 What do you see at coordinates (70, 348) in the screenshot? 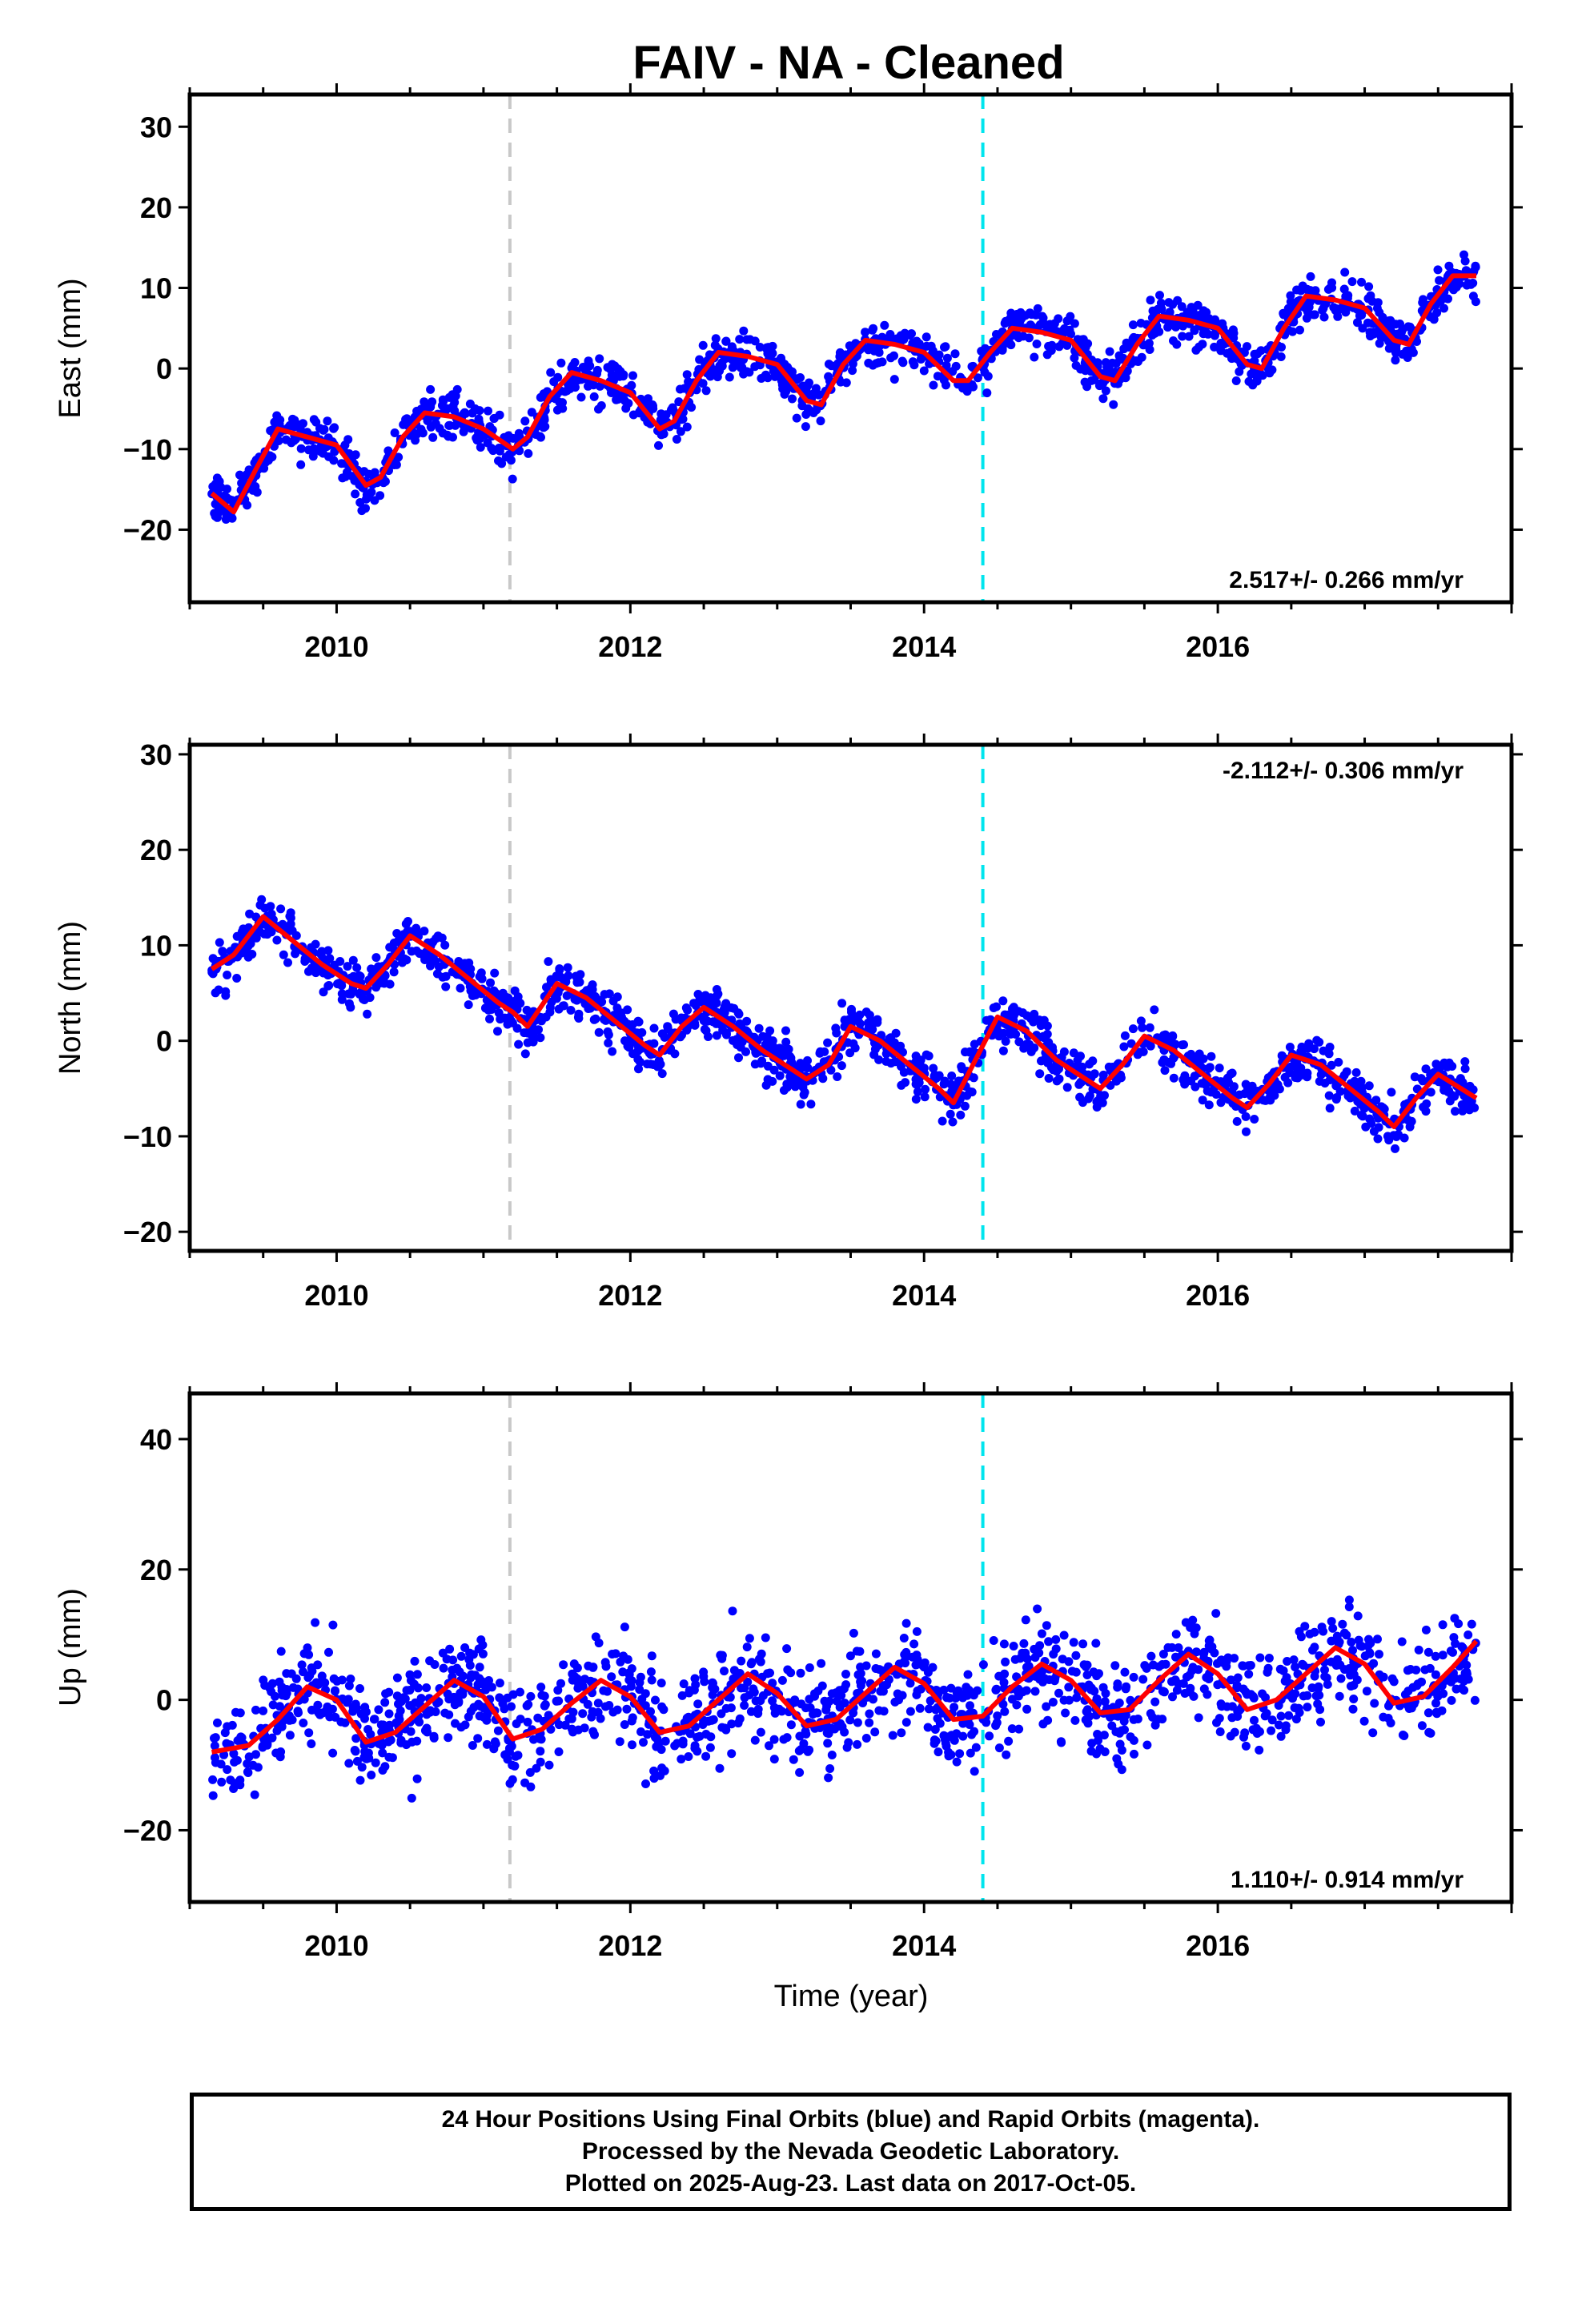
I see `y-axis-label: East (mm)` at bounding box center [70, 348].